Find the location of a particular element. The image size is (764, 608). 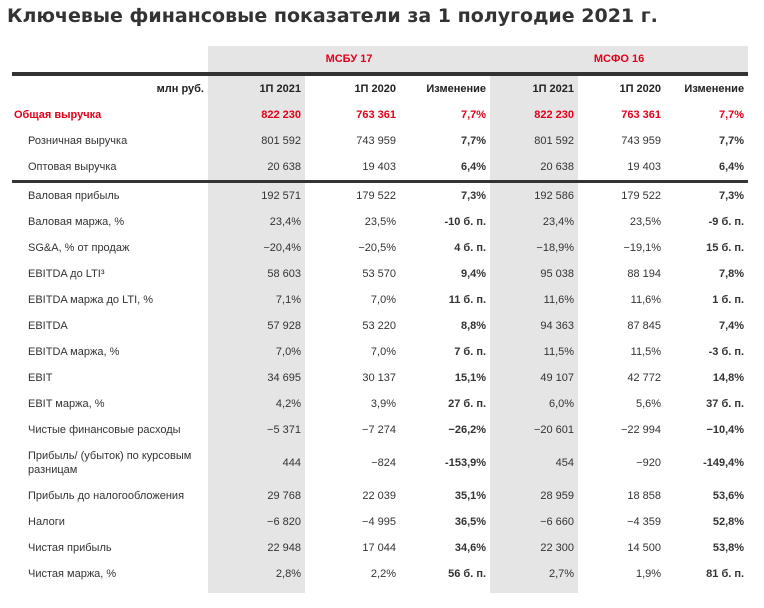

value-cell: 822 230 is located at coordinates (256, 115).